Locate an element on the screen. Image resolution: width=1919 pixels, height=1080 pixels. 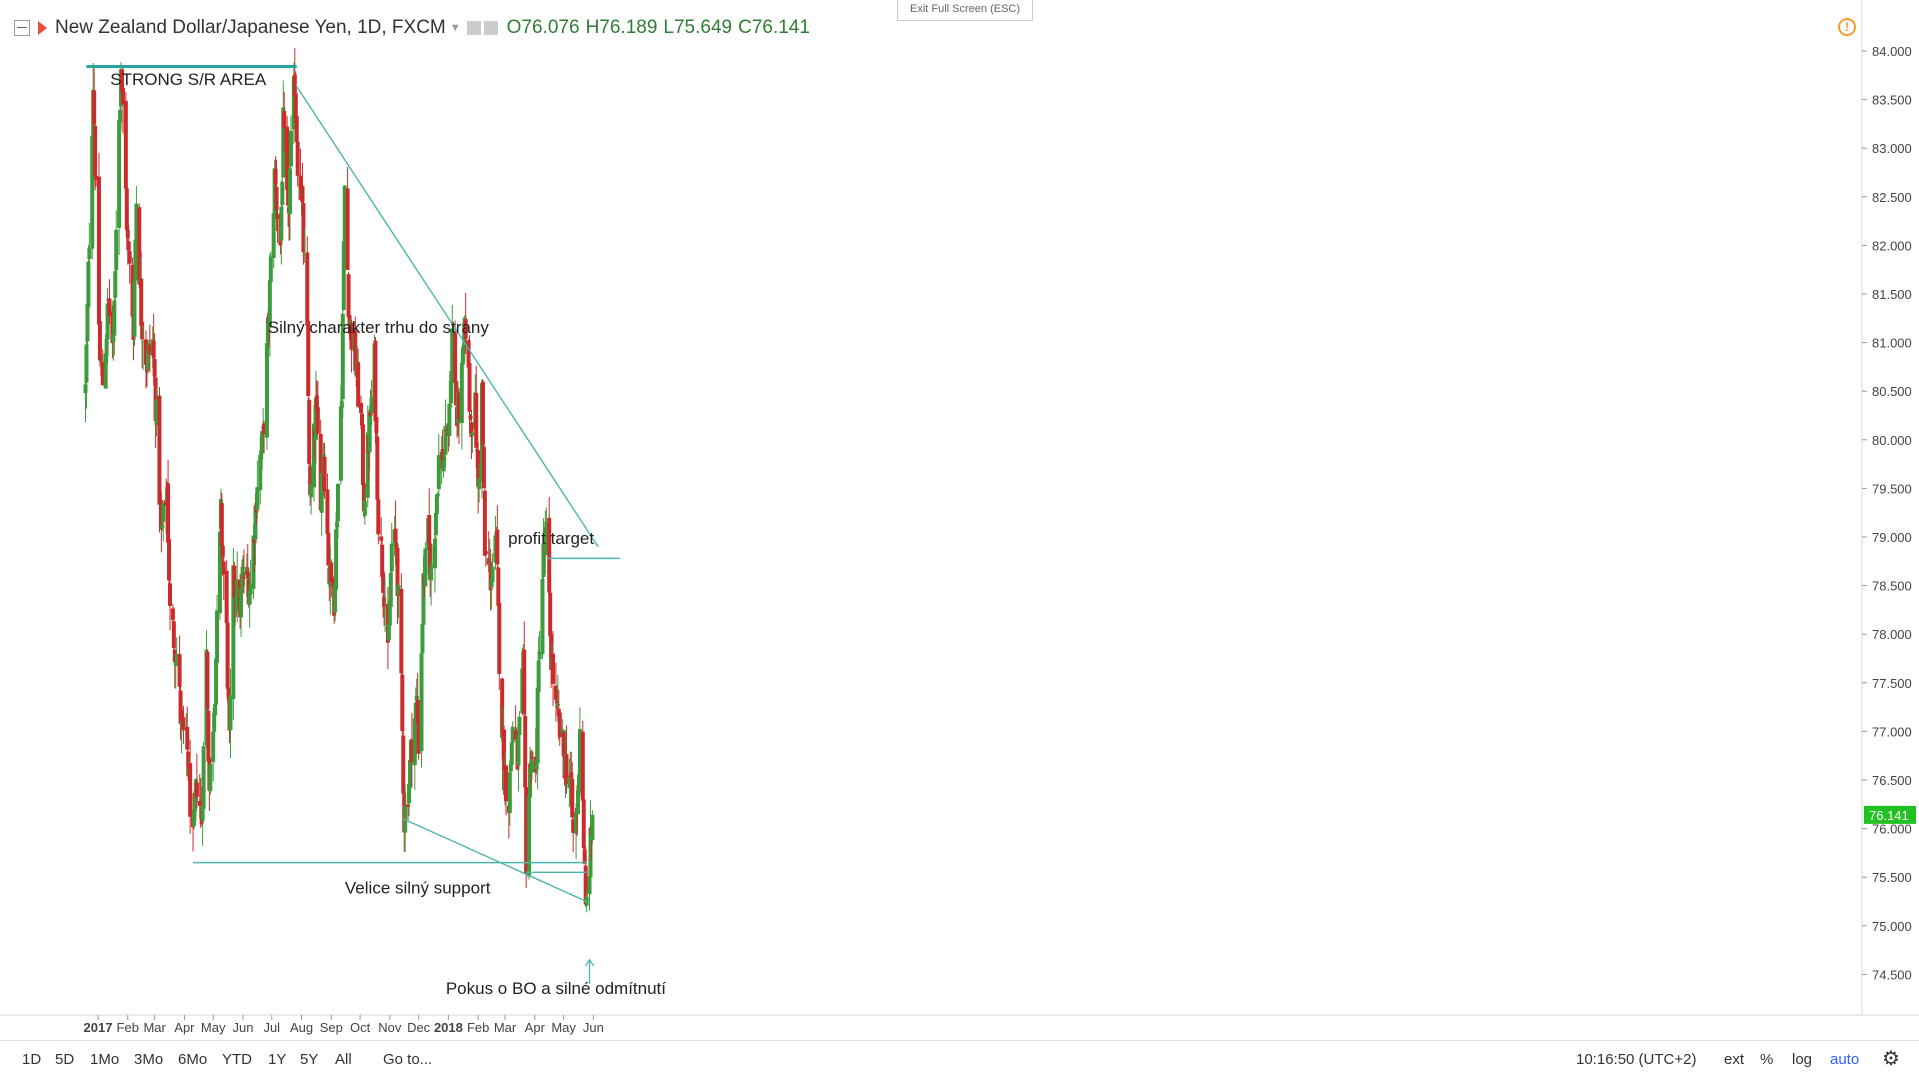
close-icon is located at coordinates (490, 28).